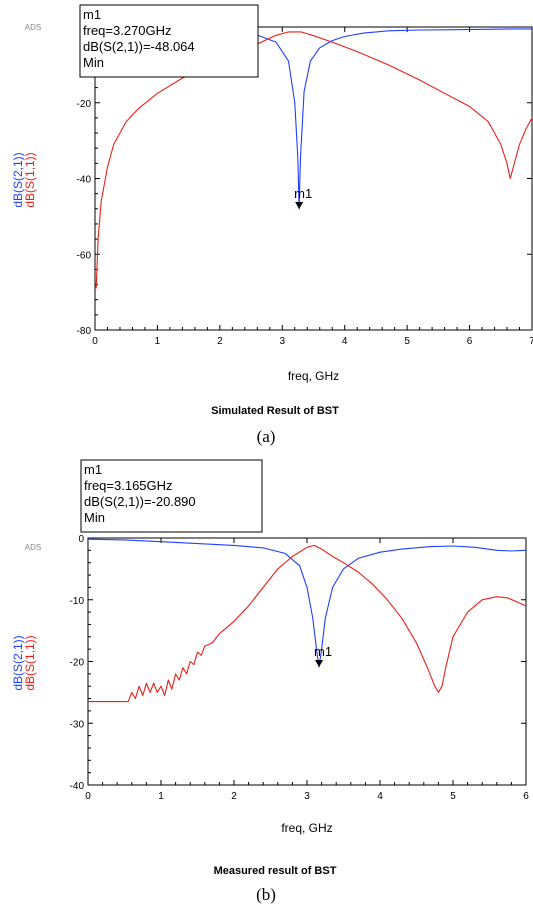 The width and height of the screenshot is (533, 911). Describe the element at coordinates (531, 341) in the screenshot. I see `x-tick-label: 7` at that location.